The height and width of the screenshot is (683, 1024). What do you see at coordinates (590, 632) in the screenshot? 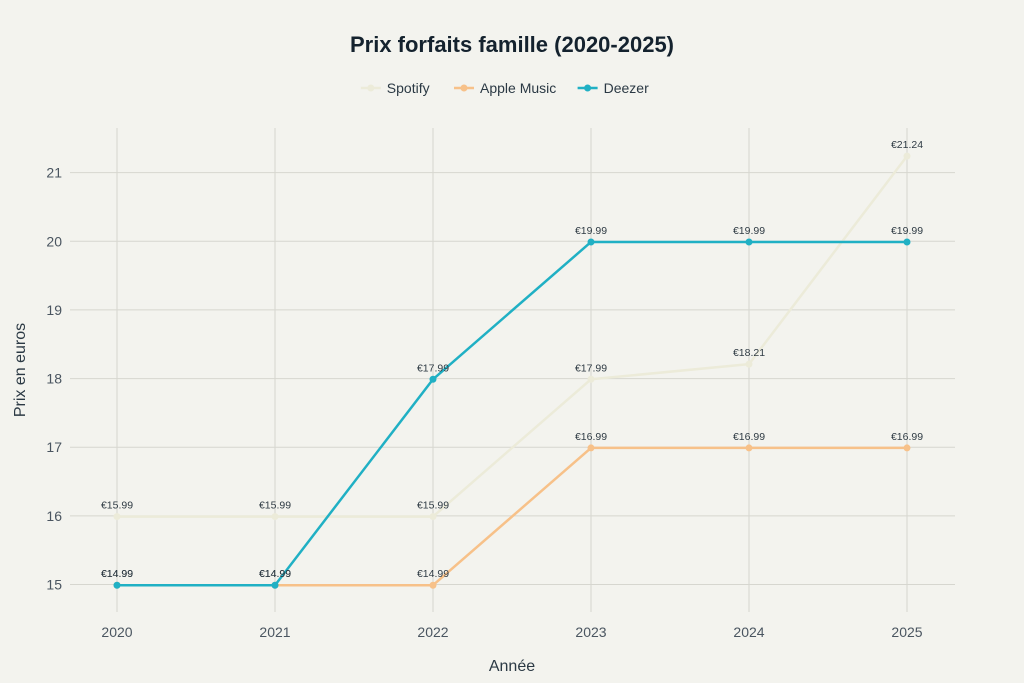
I see `x-tick-label: 2023` at bounding box center [590, 632].